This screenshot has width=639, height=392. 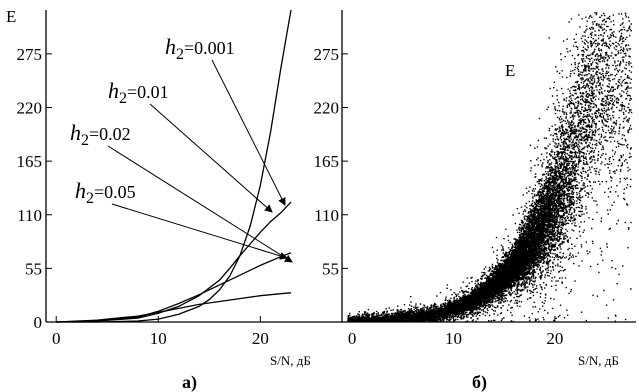 What do you see at coordinates (100, 134) in the screenshot?
I see `series-label: h2=0.02` at bounding box center [100, 134].